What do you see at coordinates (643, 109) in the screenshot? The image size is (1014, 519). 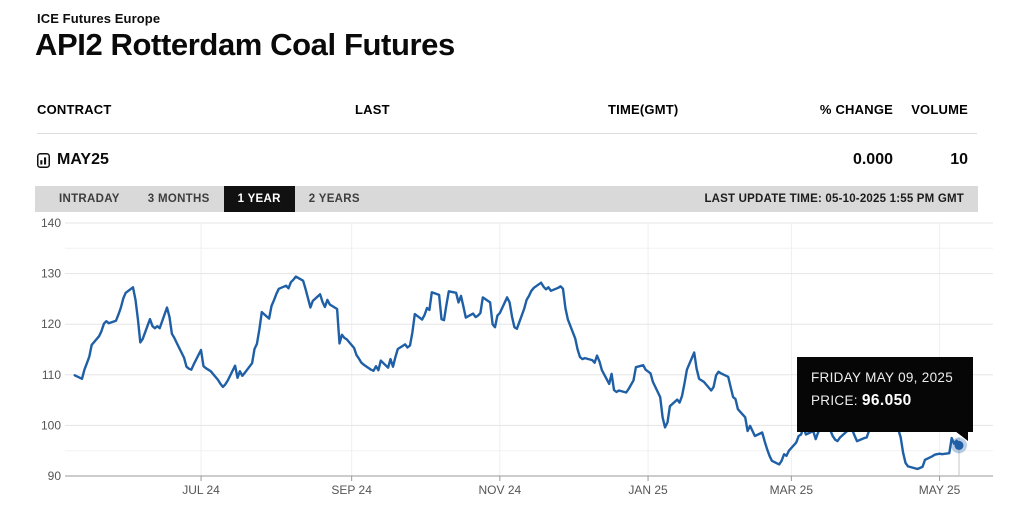 I see `col-time: TIME(GMT)` at bounding box center [643, 109].